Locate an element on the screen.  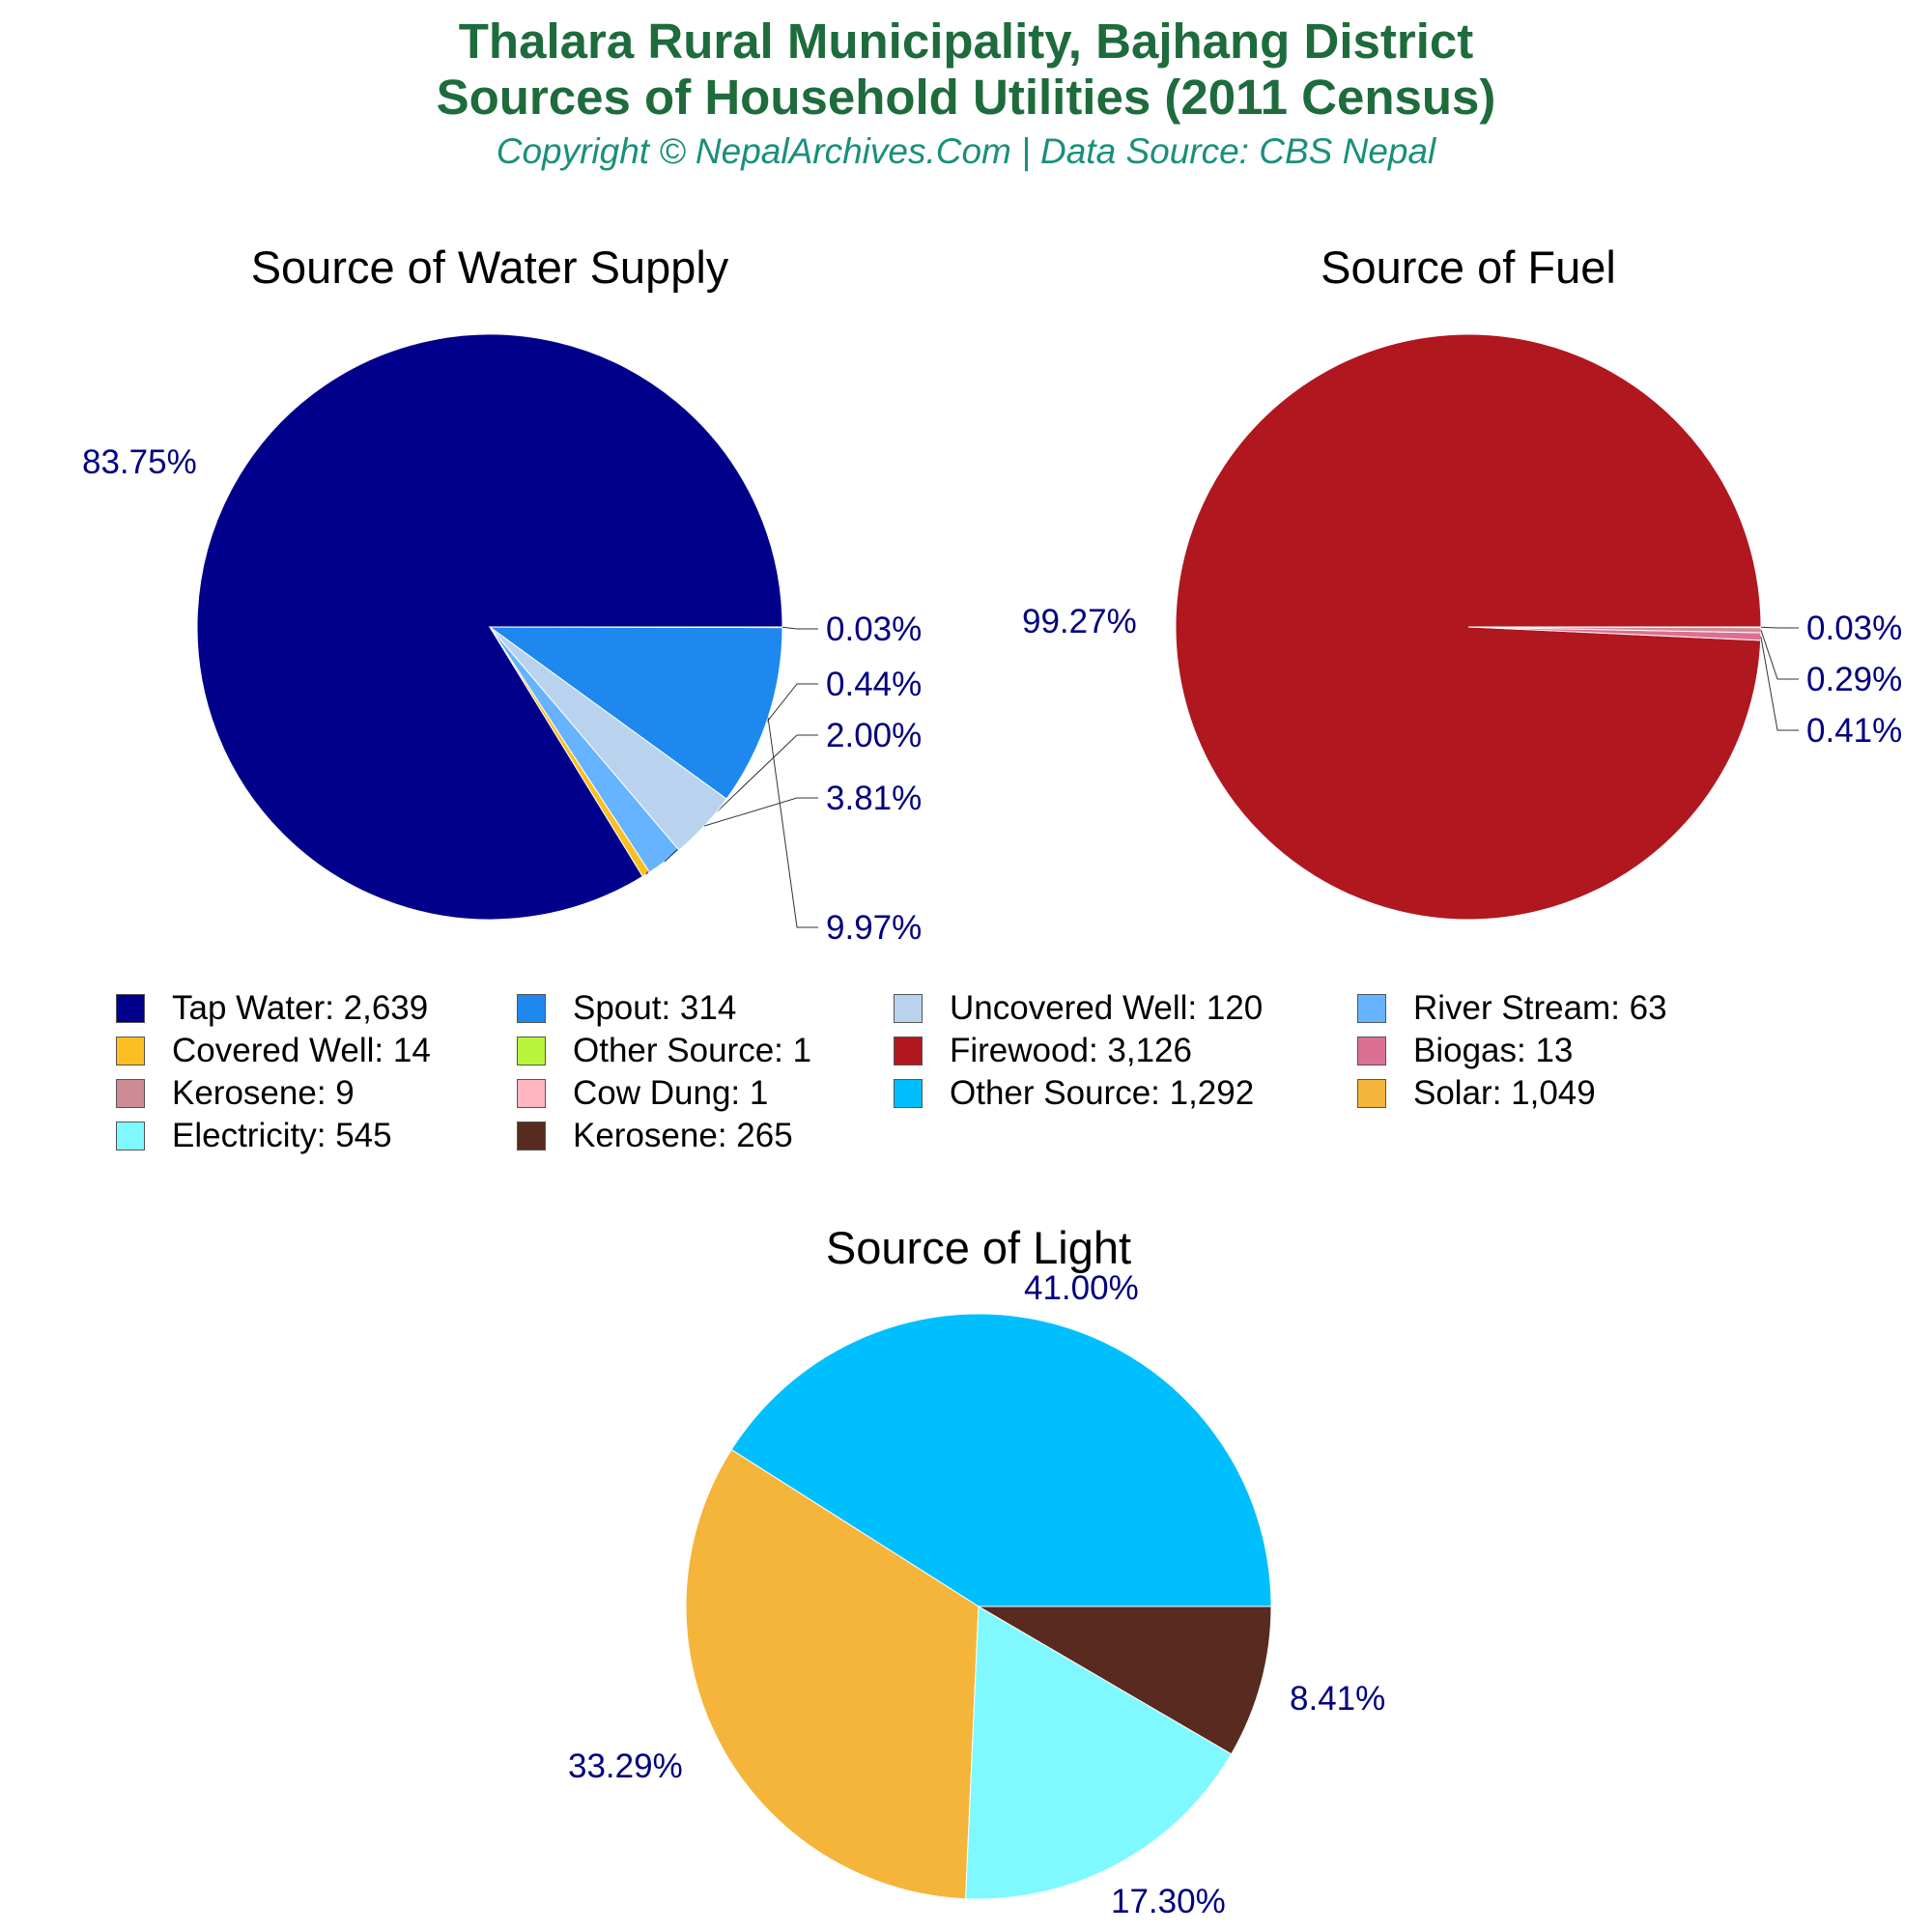
pie-slice-kerosene is located at coordinates (1124, 1680).